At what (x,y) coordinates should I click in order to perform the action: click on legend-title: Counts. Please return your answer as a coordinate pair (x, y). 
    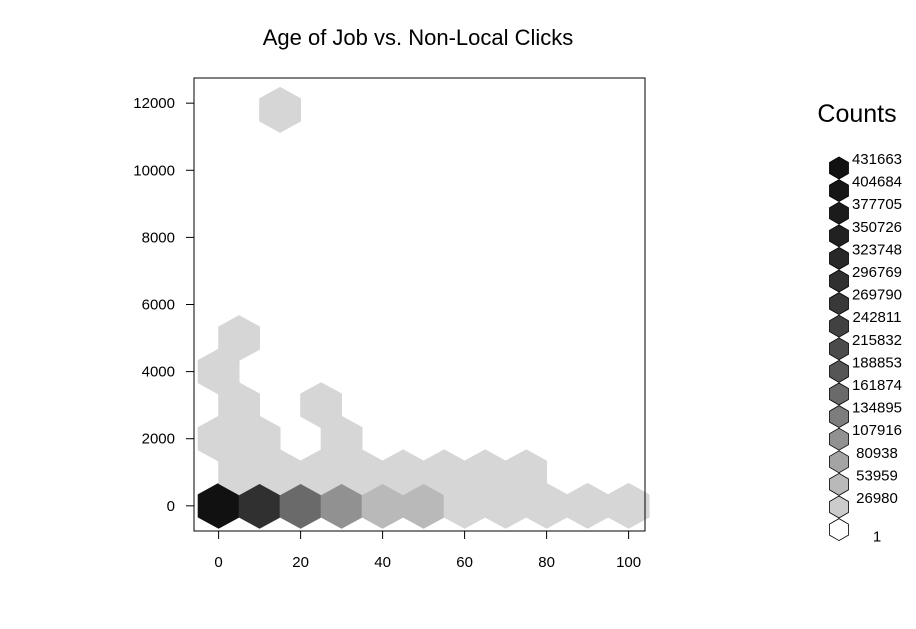
    Looking at the image, I should click on (856, 114).